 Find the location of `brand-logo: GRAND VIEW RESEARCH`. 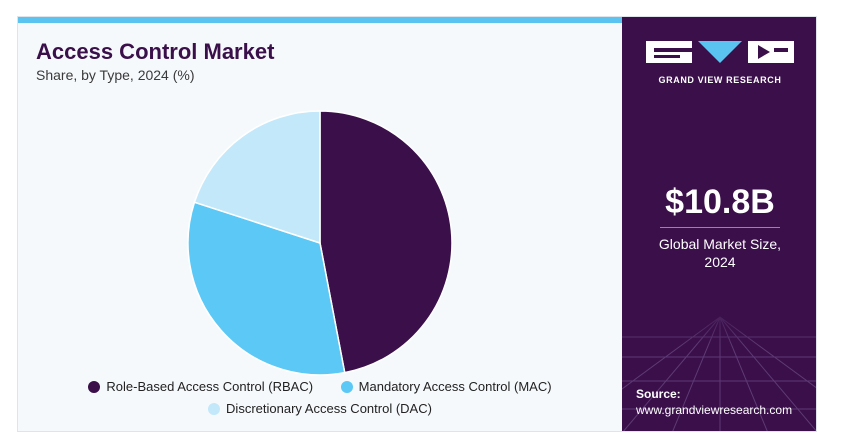

brand-logo: GRAND VIEW RESEARCH is located at coordinates (720, 62).